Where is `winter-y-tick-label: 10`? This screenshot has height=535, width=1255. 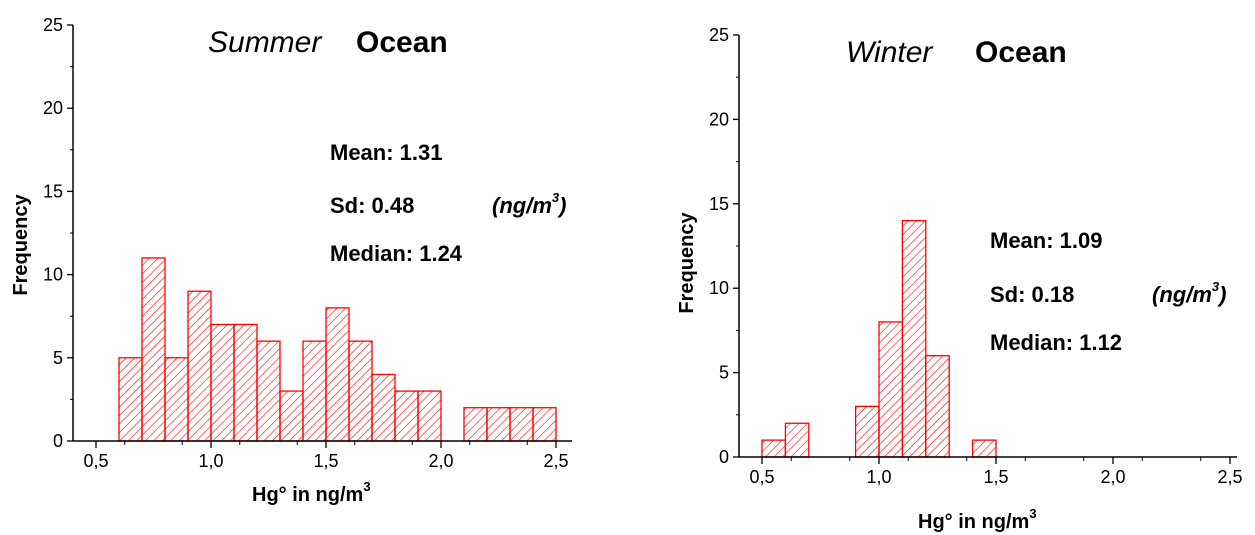
winter-y-tick-label: 10 is located at coordinates (719, 288).